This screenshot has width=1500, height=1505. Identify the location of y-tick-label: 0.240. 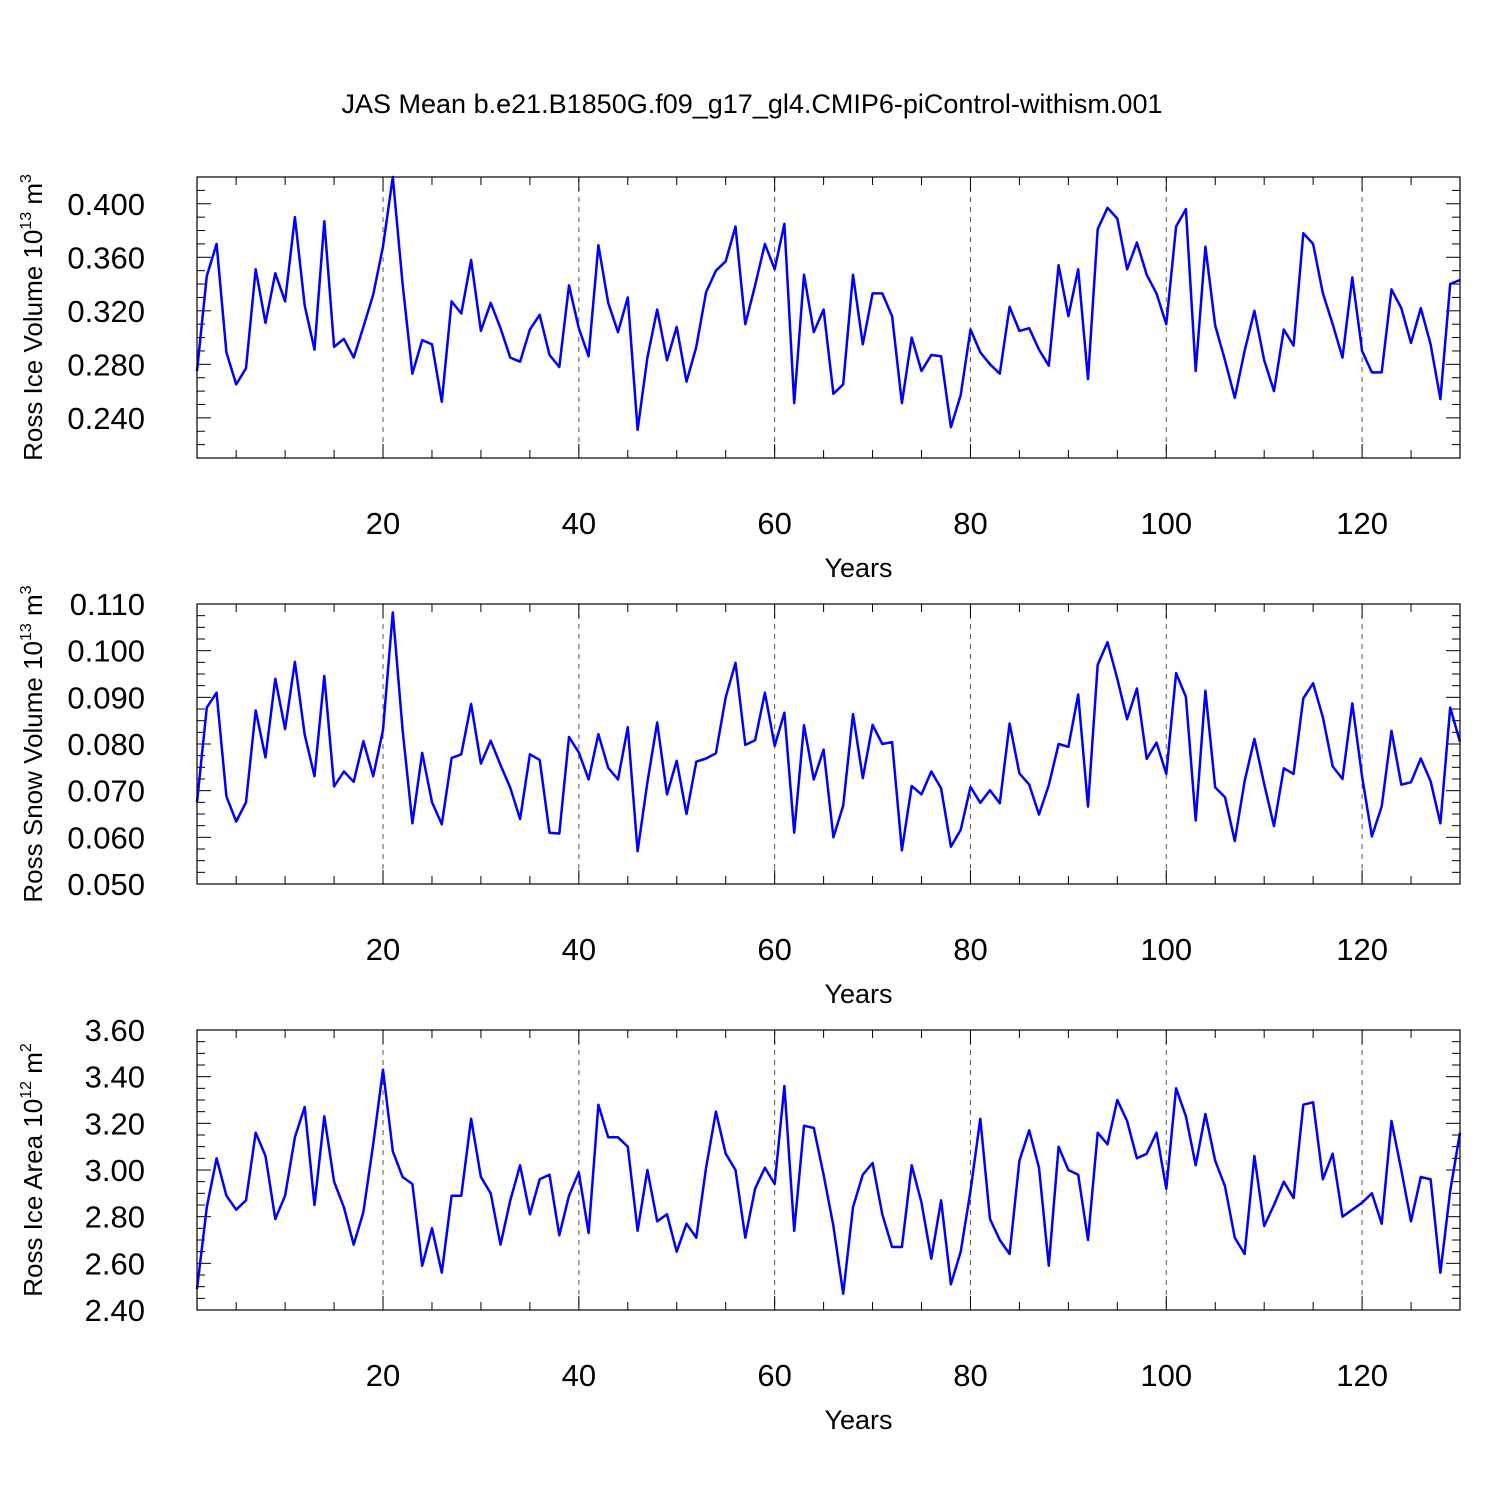
(106, 418).